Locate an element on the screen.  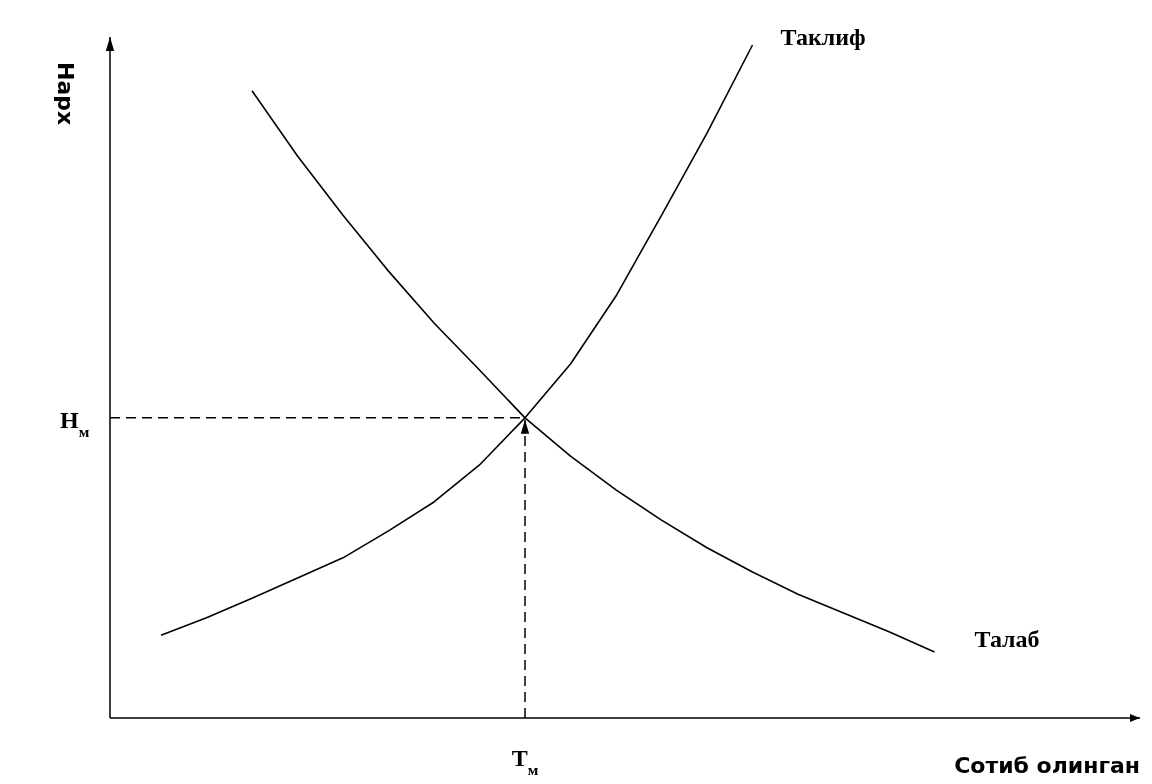
y-axis-title: Нарх is located at coordinates (65, 94).